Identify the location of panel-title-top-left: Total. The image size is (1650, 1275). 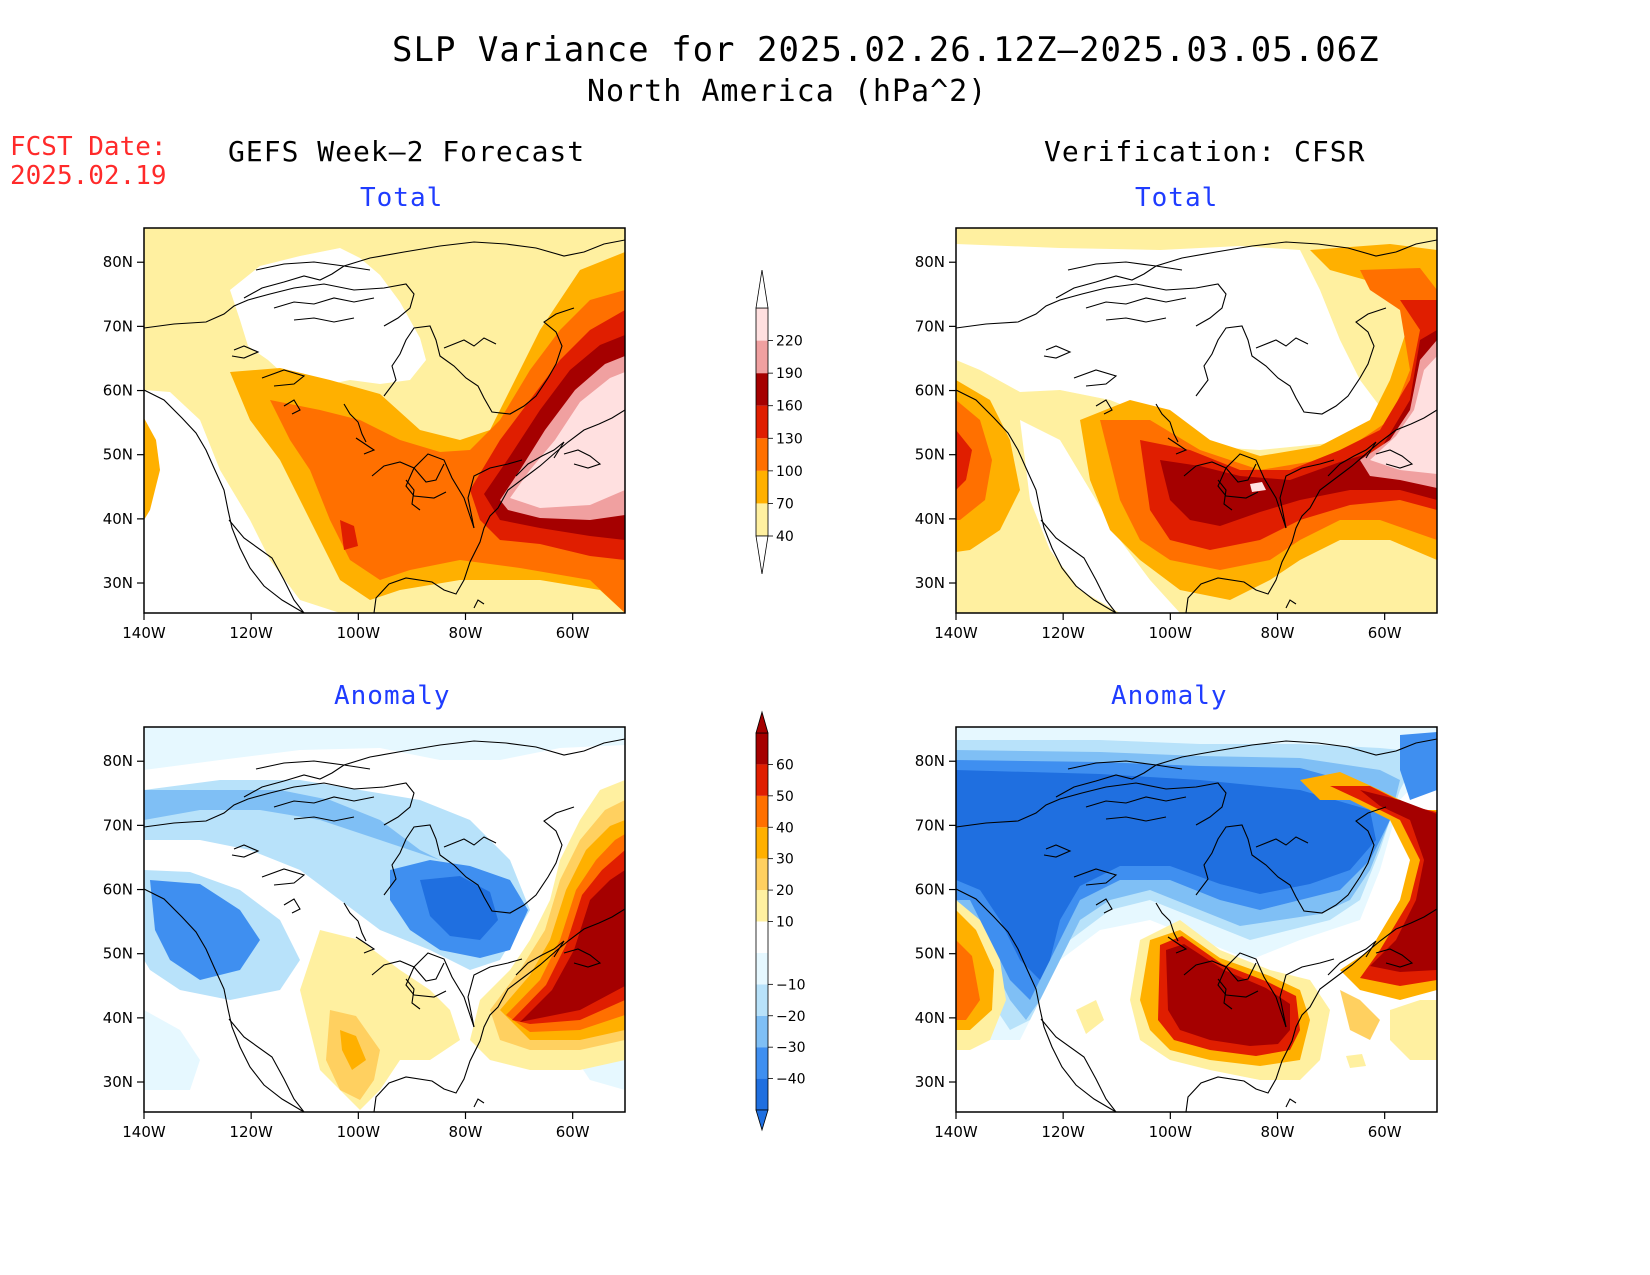
(402, 198).